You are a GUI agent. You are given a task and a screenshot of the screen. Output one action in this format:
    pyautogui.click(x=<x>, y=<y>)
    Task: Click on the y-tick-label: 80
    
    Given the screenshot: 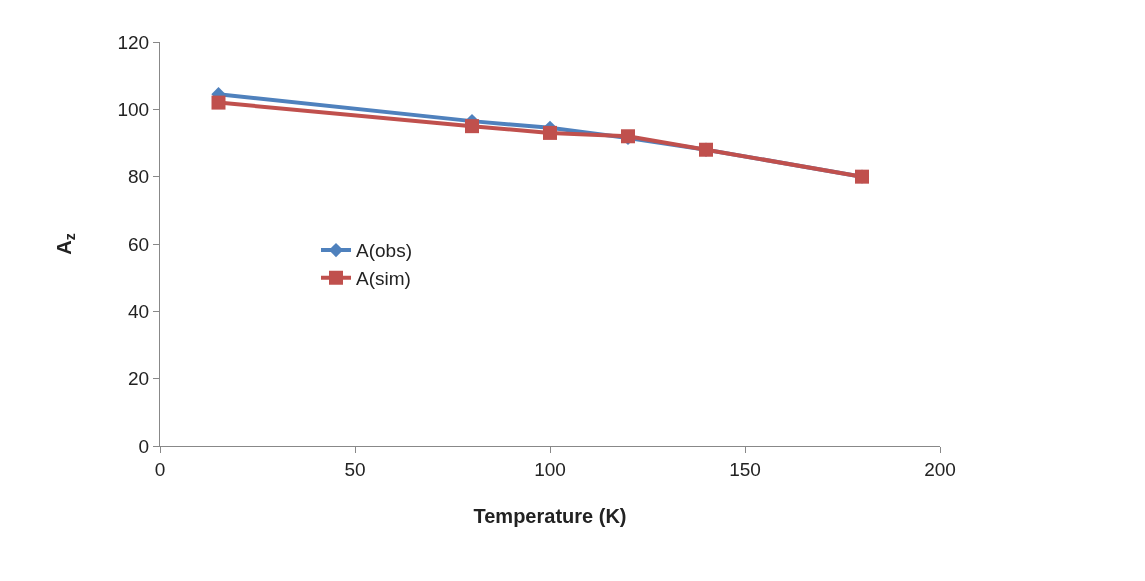 What is the action you would take?
    pyautogui.click(x=139, y=177)
    